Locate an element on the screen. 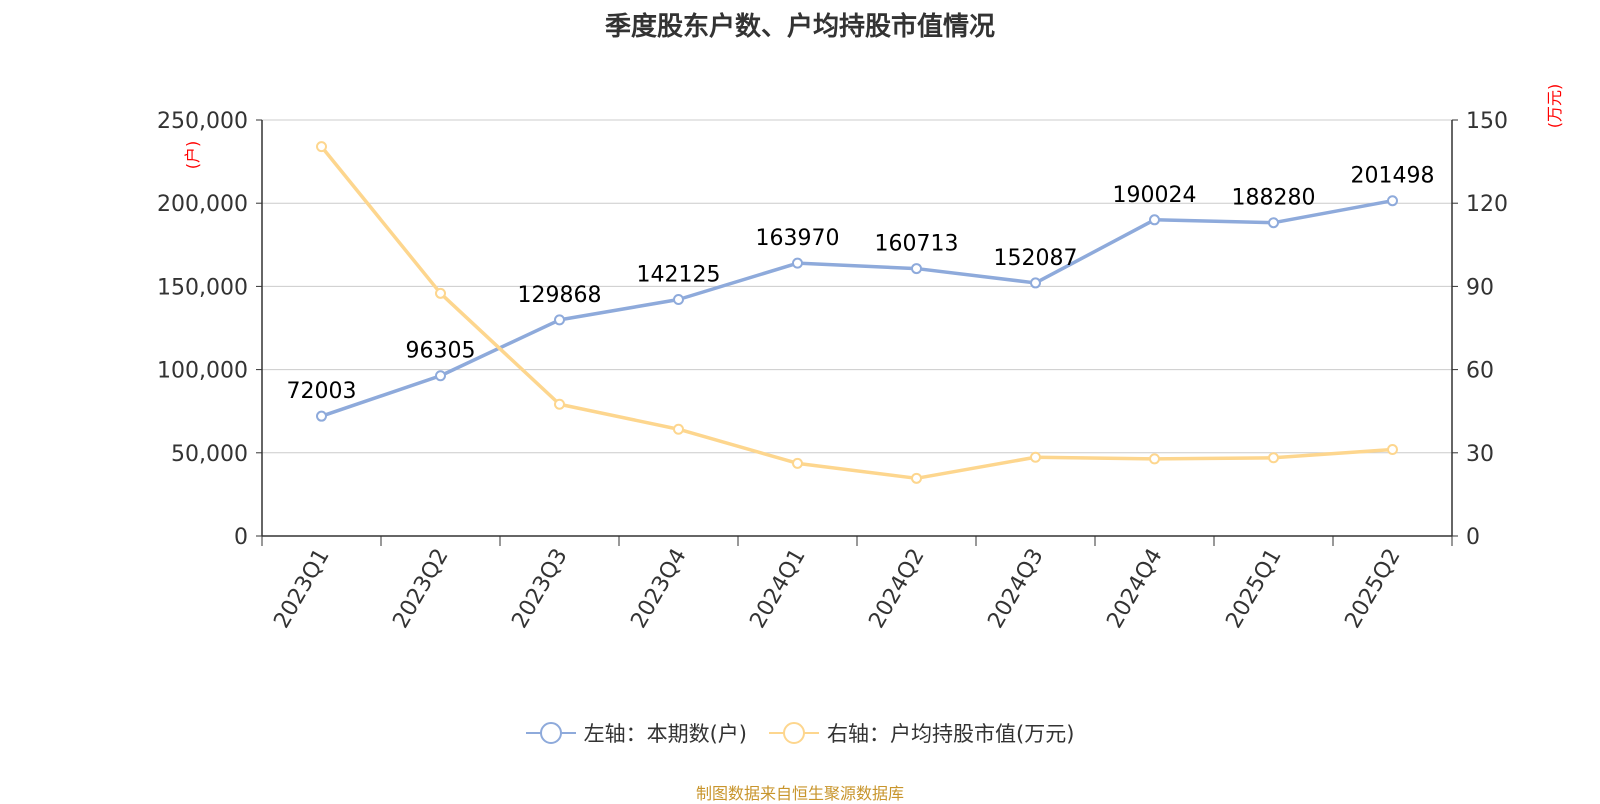 This screenshot has height=804, width=1600. right-axis-tick-label: 120 is located at coordinates (1487, 204).